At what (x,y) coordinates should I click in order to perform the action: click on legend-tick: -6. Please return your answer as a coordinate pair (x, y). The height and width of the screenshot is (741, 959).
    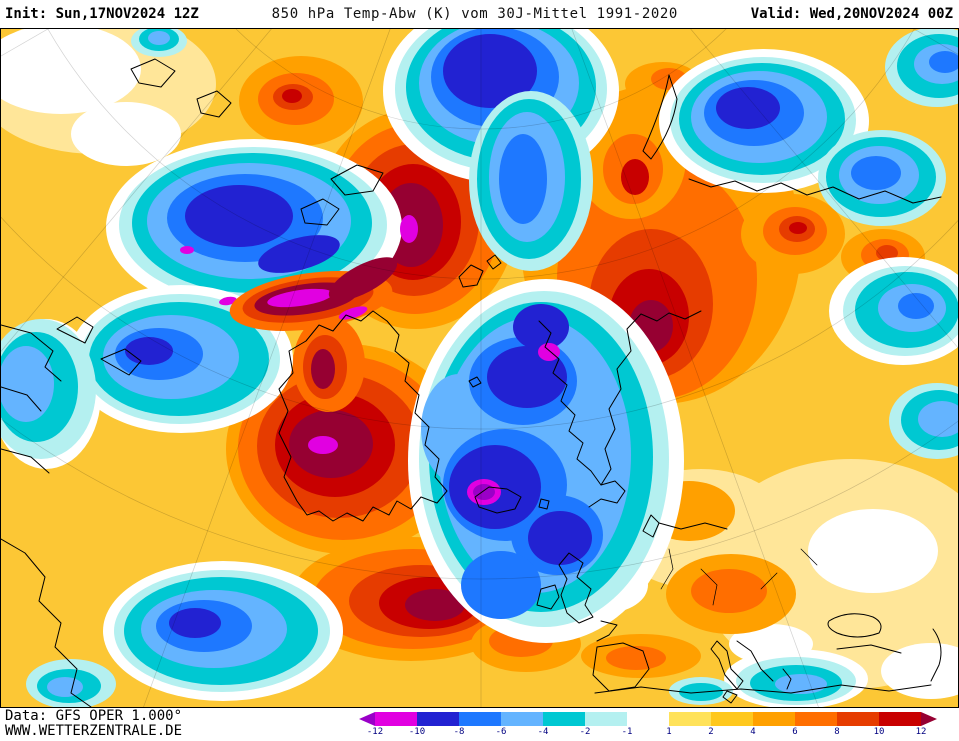
    Looking at the image, I should click on (501, 732).